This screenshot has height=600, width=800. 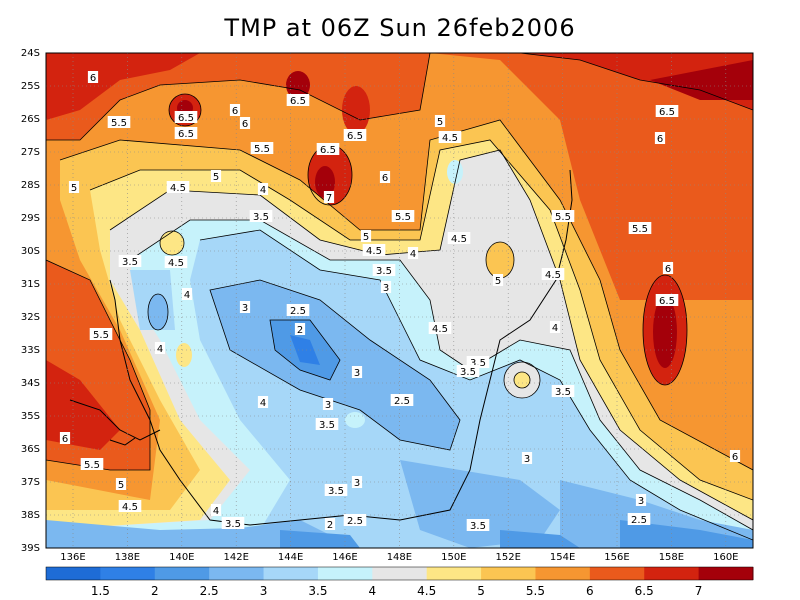 What do you see at coordinates (30, 284) in the screenshot?
I see `lat-label: 31S` at bounding box center [30, 284].